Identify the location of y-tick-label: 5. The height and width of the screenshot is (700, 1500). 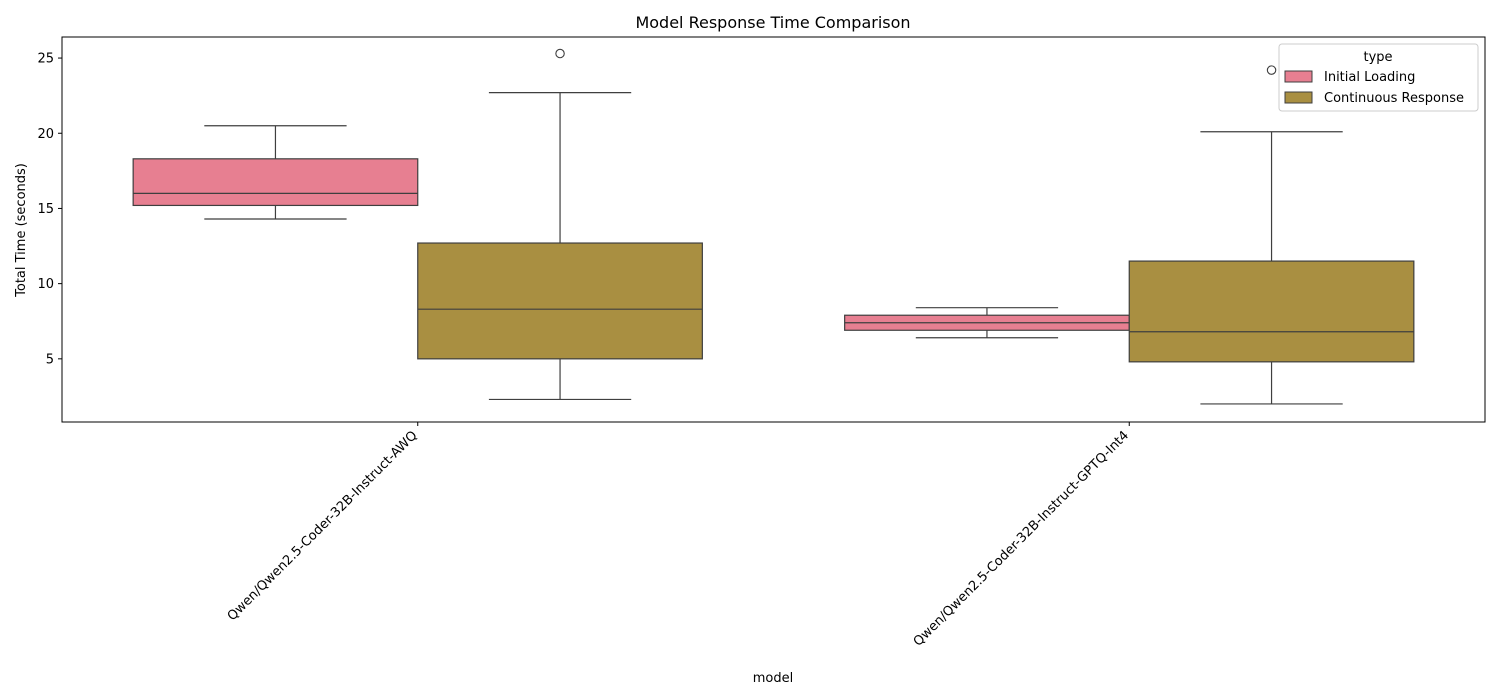
(50, 359).